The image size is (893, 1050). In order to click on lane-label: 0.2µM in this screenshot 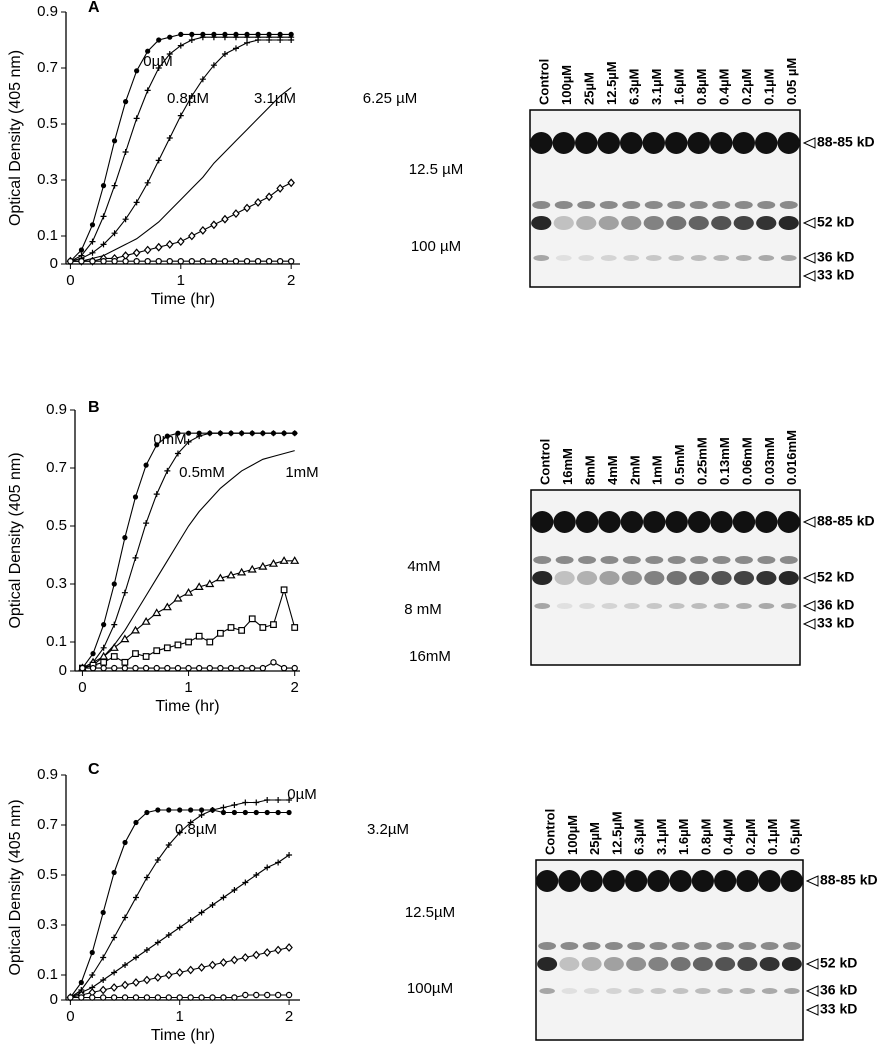, I will do `click(750, 837)`.